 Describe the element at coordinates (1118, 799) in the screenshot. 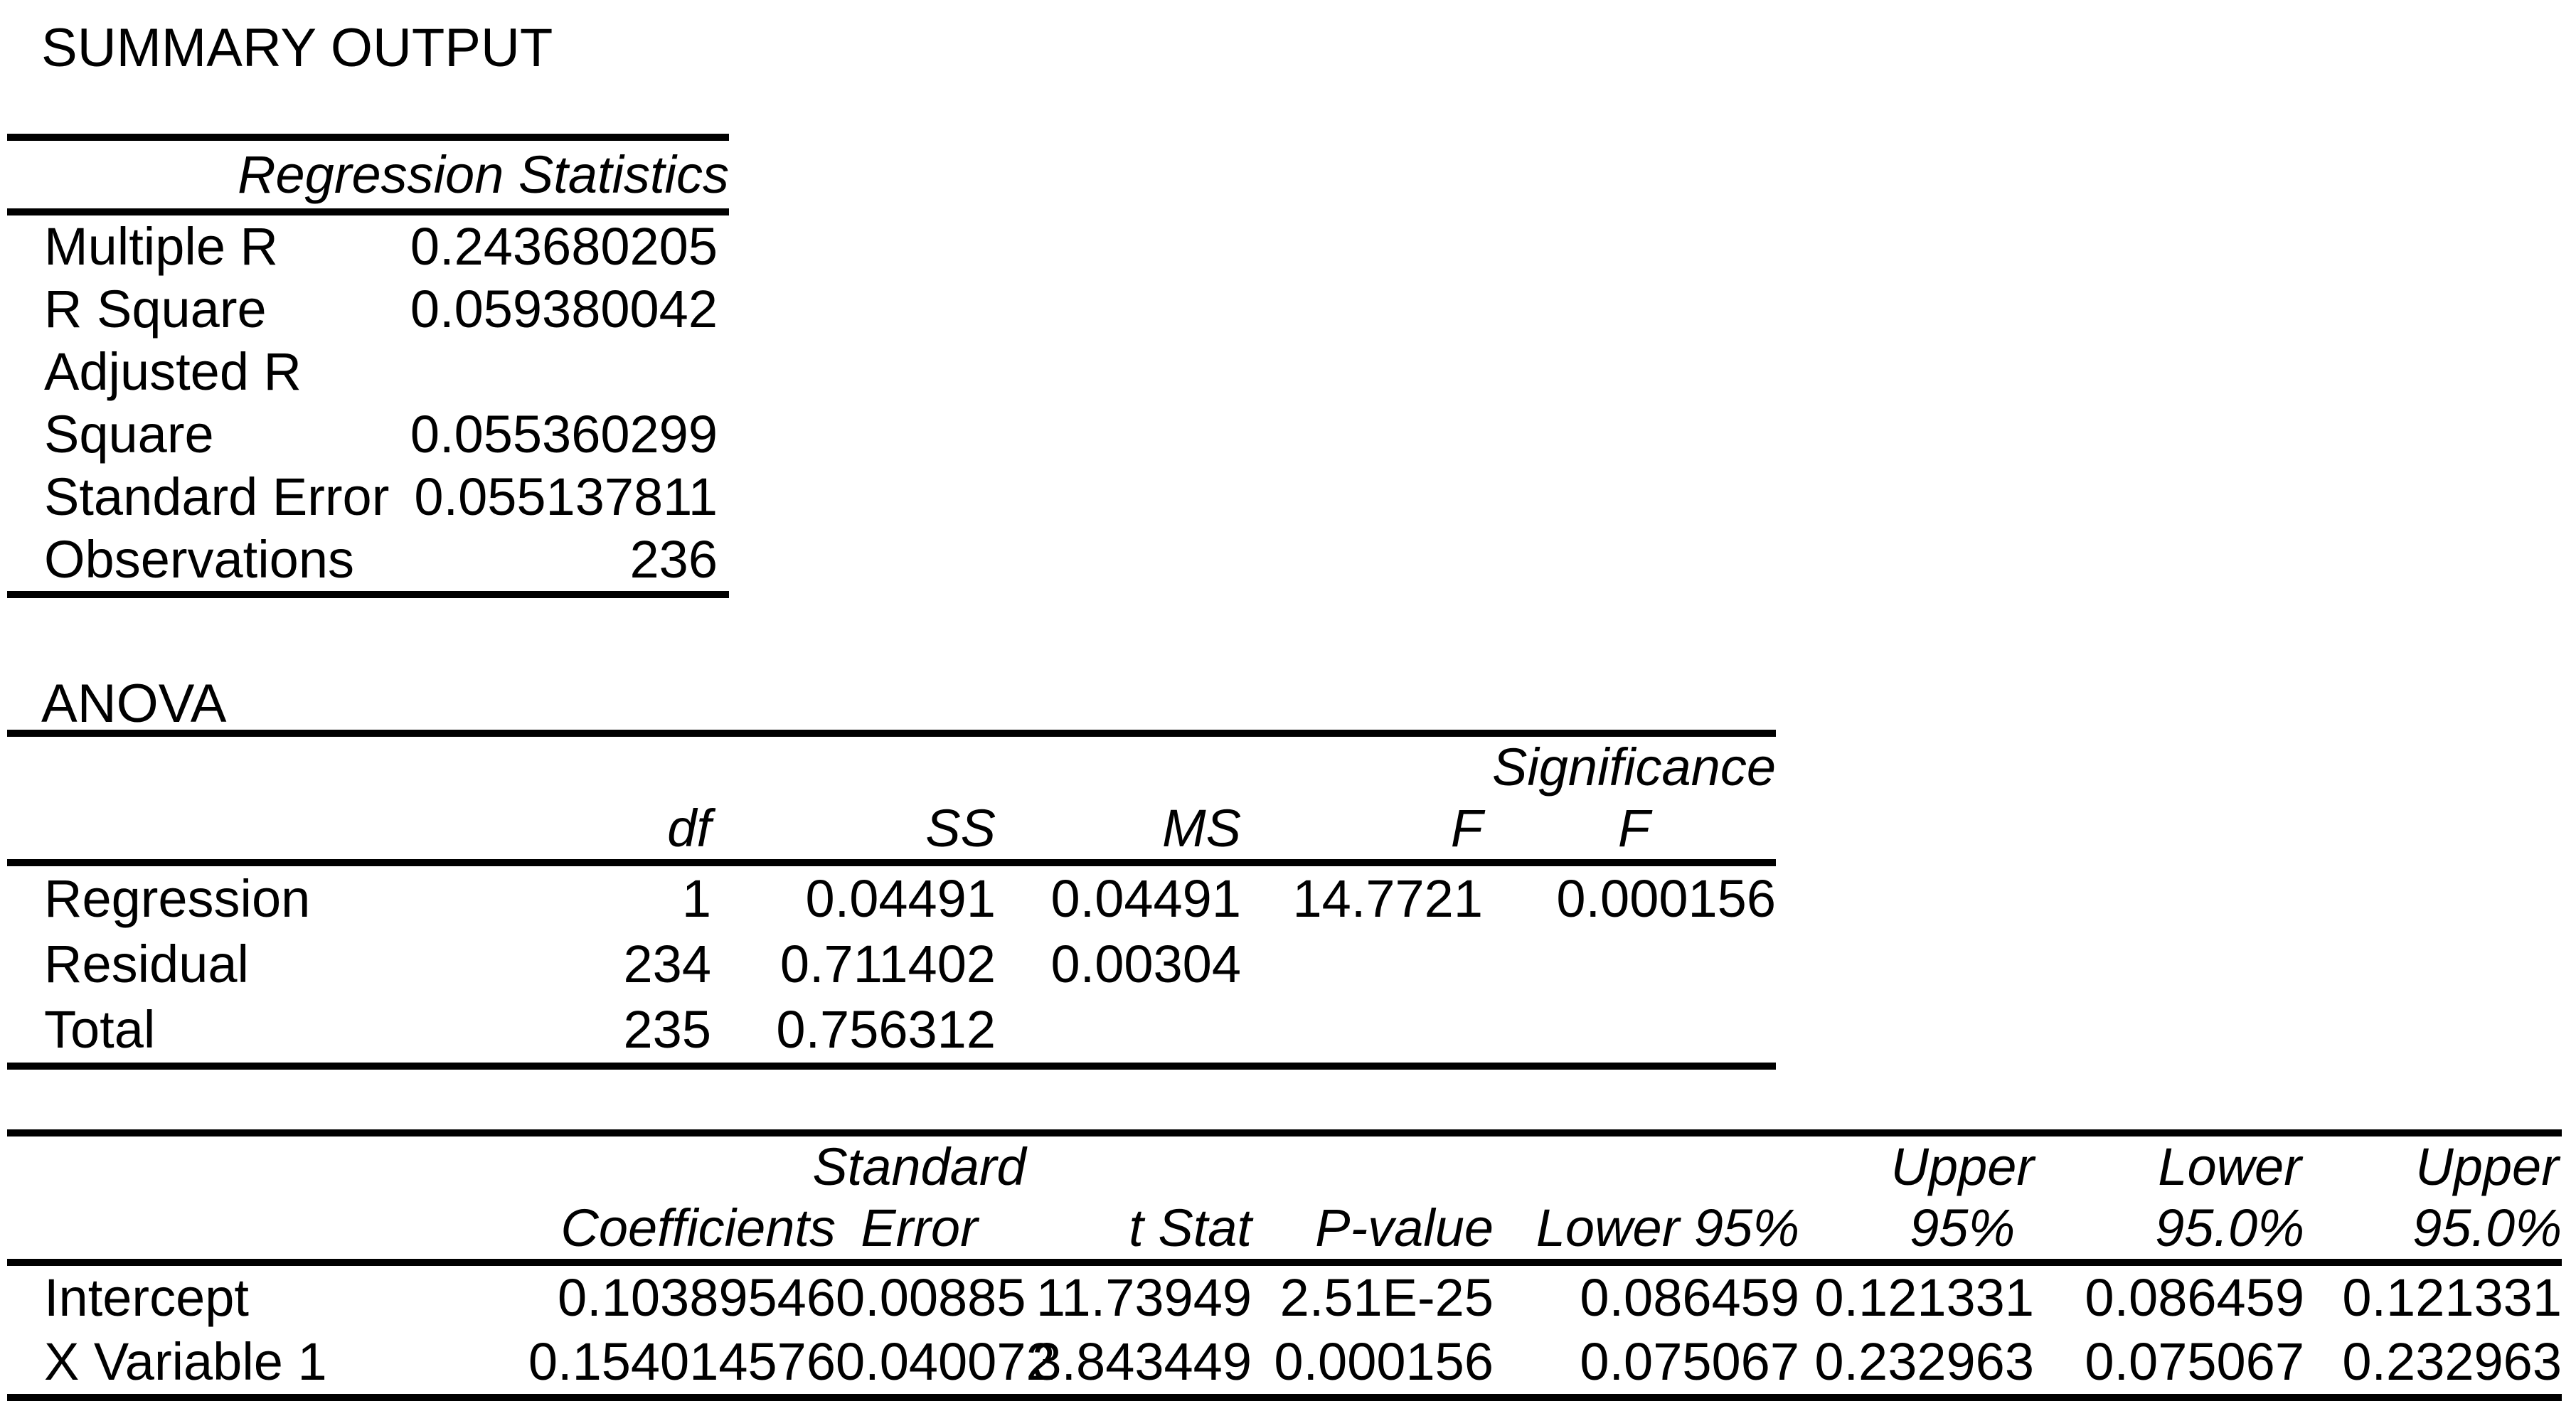

I see `column-header: MS` at that location.